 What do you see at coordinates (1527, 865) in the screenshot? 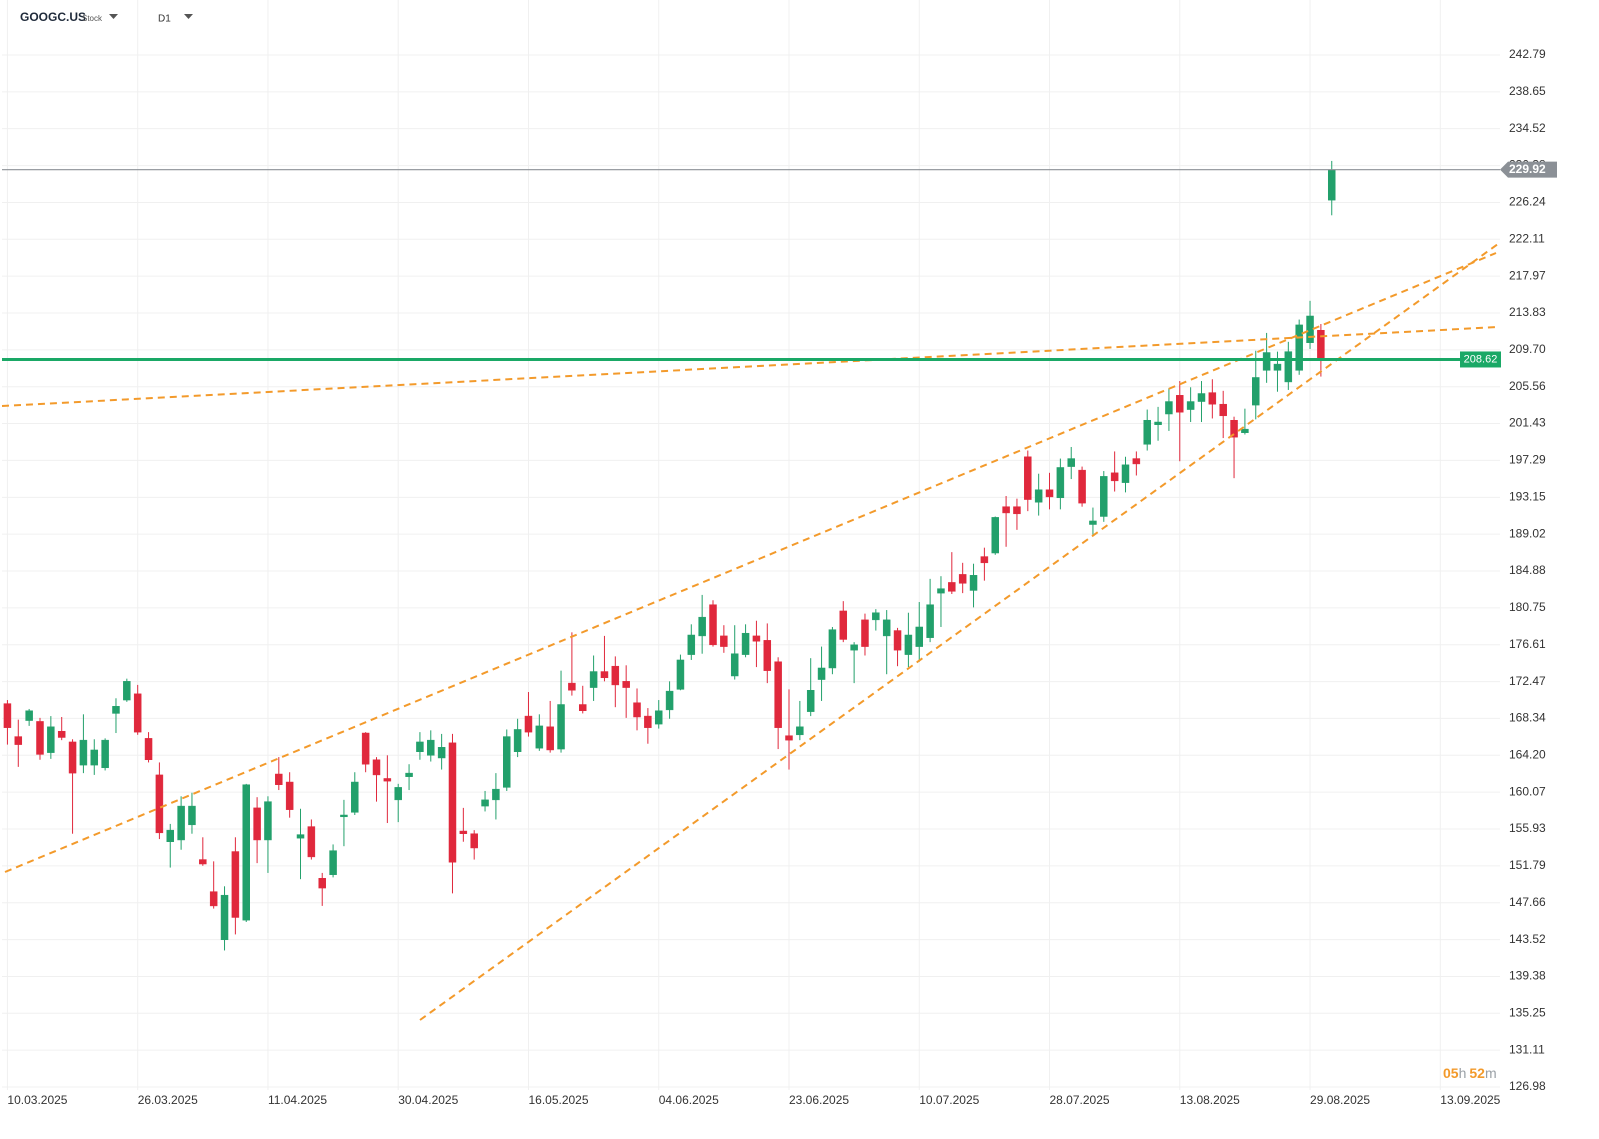
I see `y-tick-label: 151.79` at bounding box center [1527, 865].